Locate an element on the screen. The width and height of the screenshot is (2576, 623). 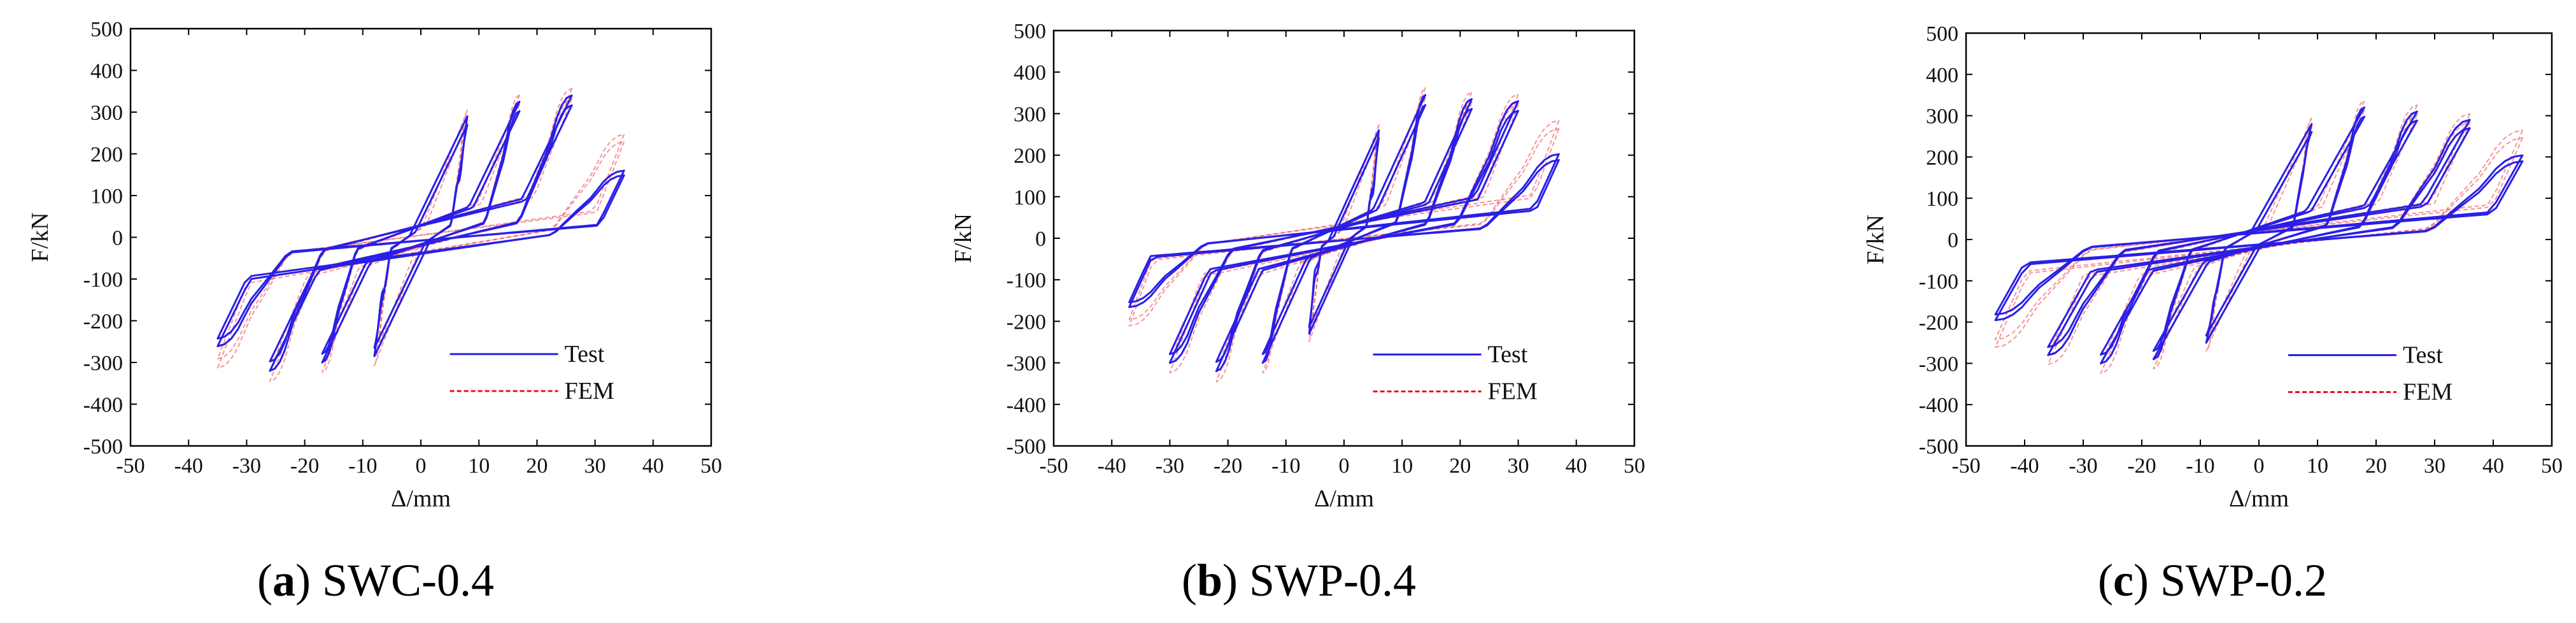
y-tick-label: 400 is located at coordinates (1942, 75).